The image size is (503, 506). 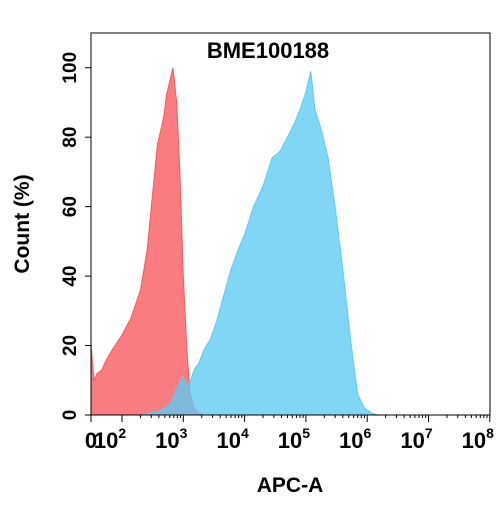 I want to click on x-tick-label: 10⁸, so click(x=478, y=439).